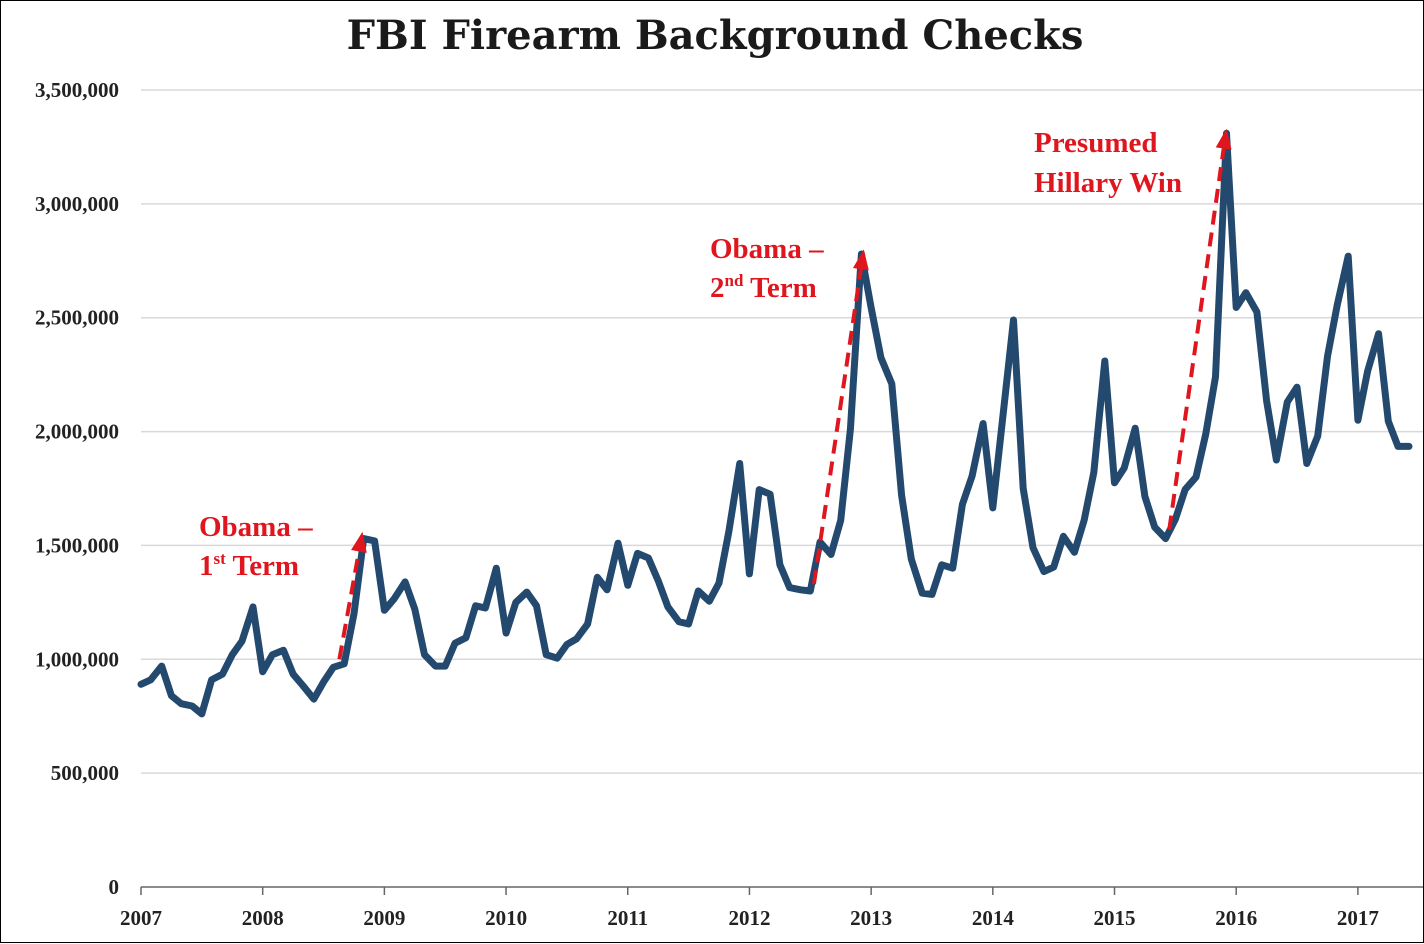 The width and height of the screenshot is (1424, 944). Describe the element at coordinates (1108, 183) in the screenshot. I see `annotation-label: Hillary Win` at that location.